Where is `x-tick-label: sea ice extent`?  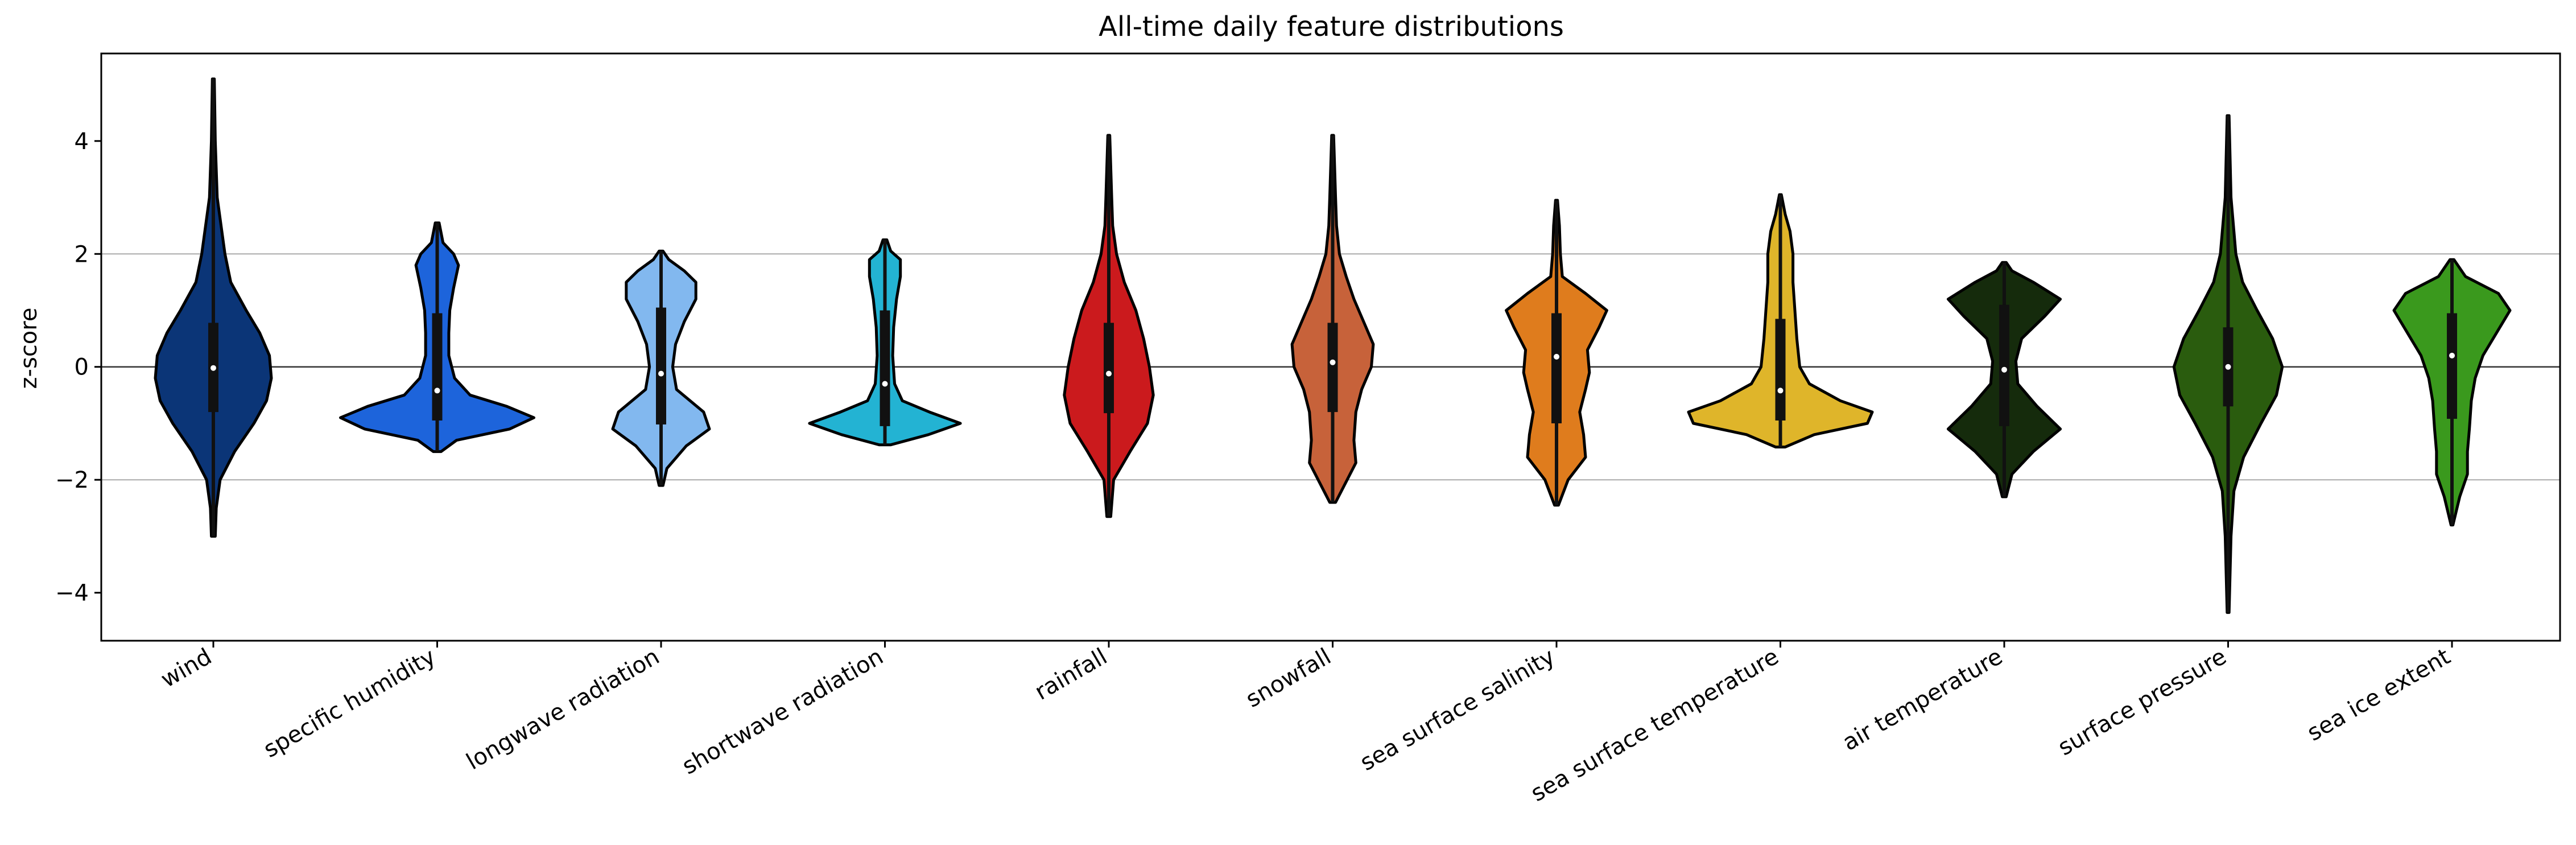 x-tick-label: sea ice extent is located at coordinates (2379, 695).